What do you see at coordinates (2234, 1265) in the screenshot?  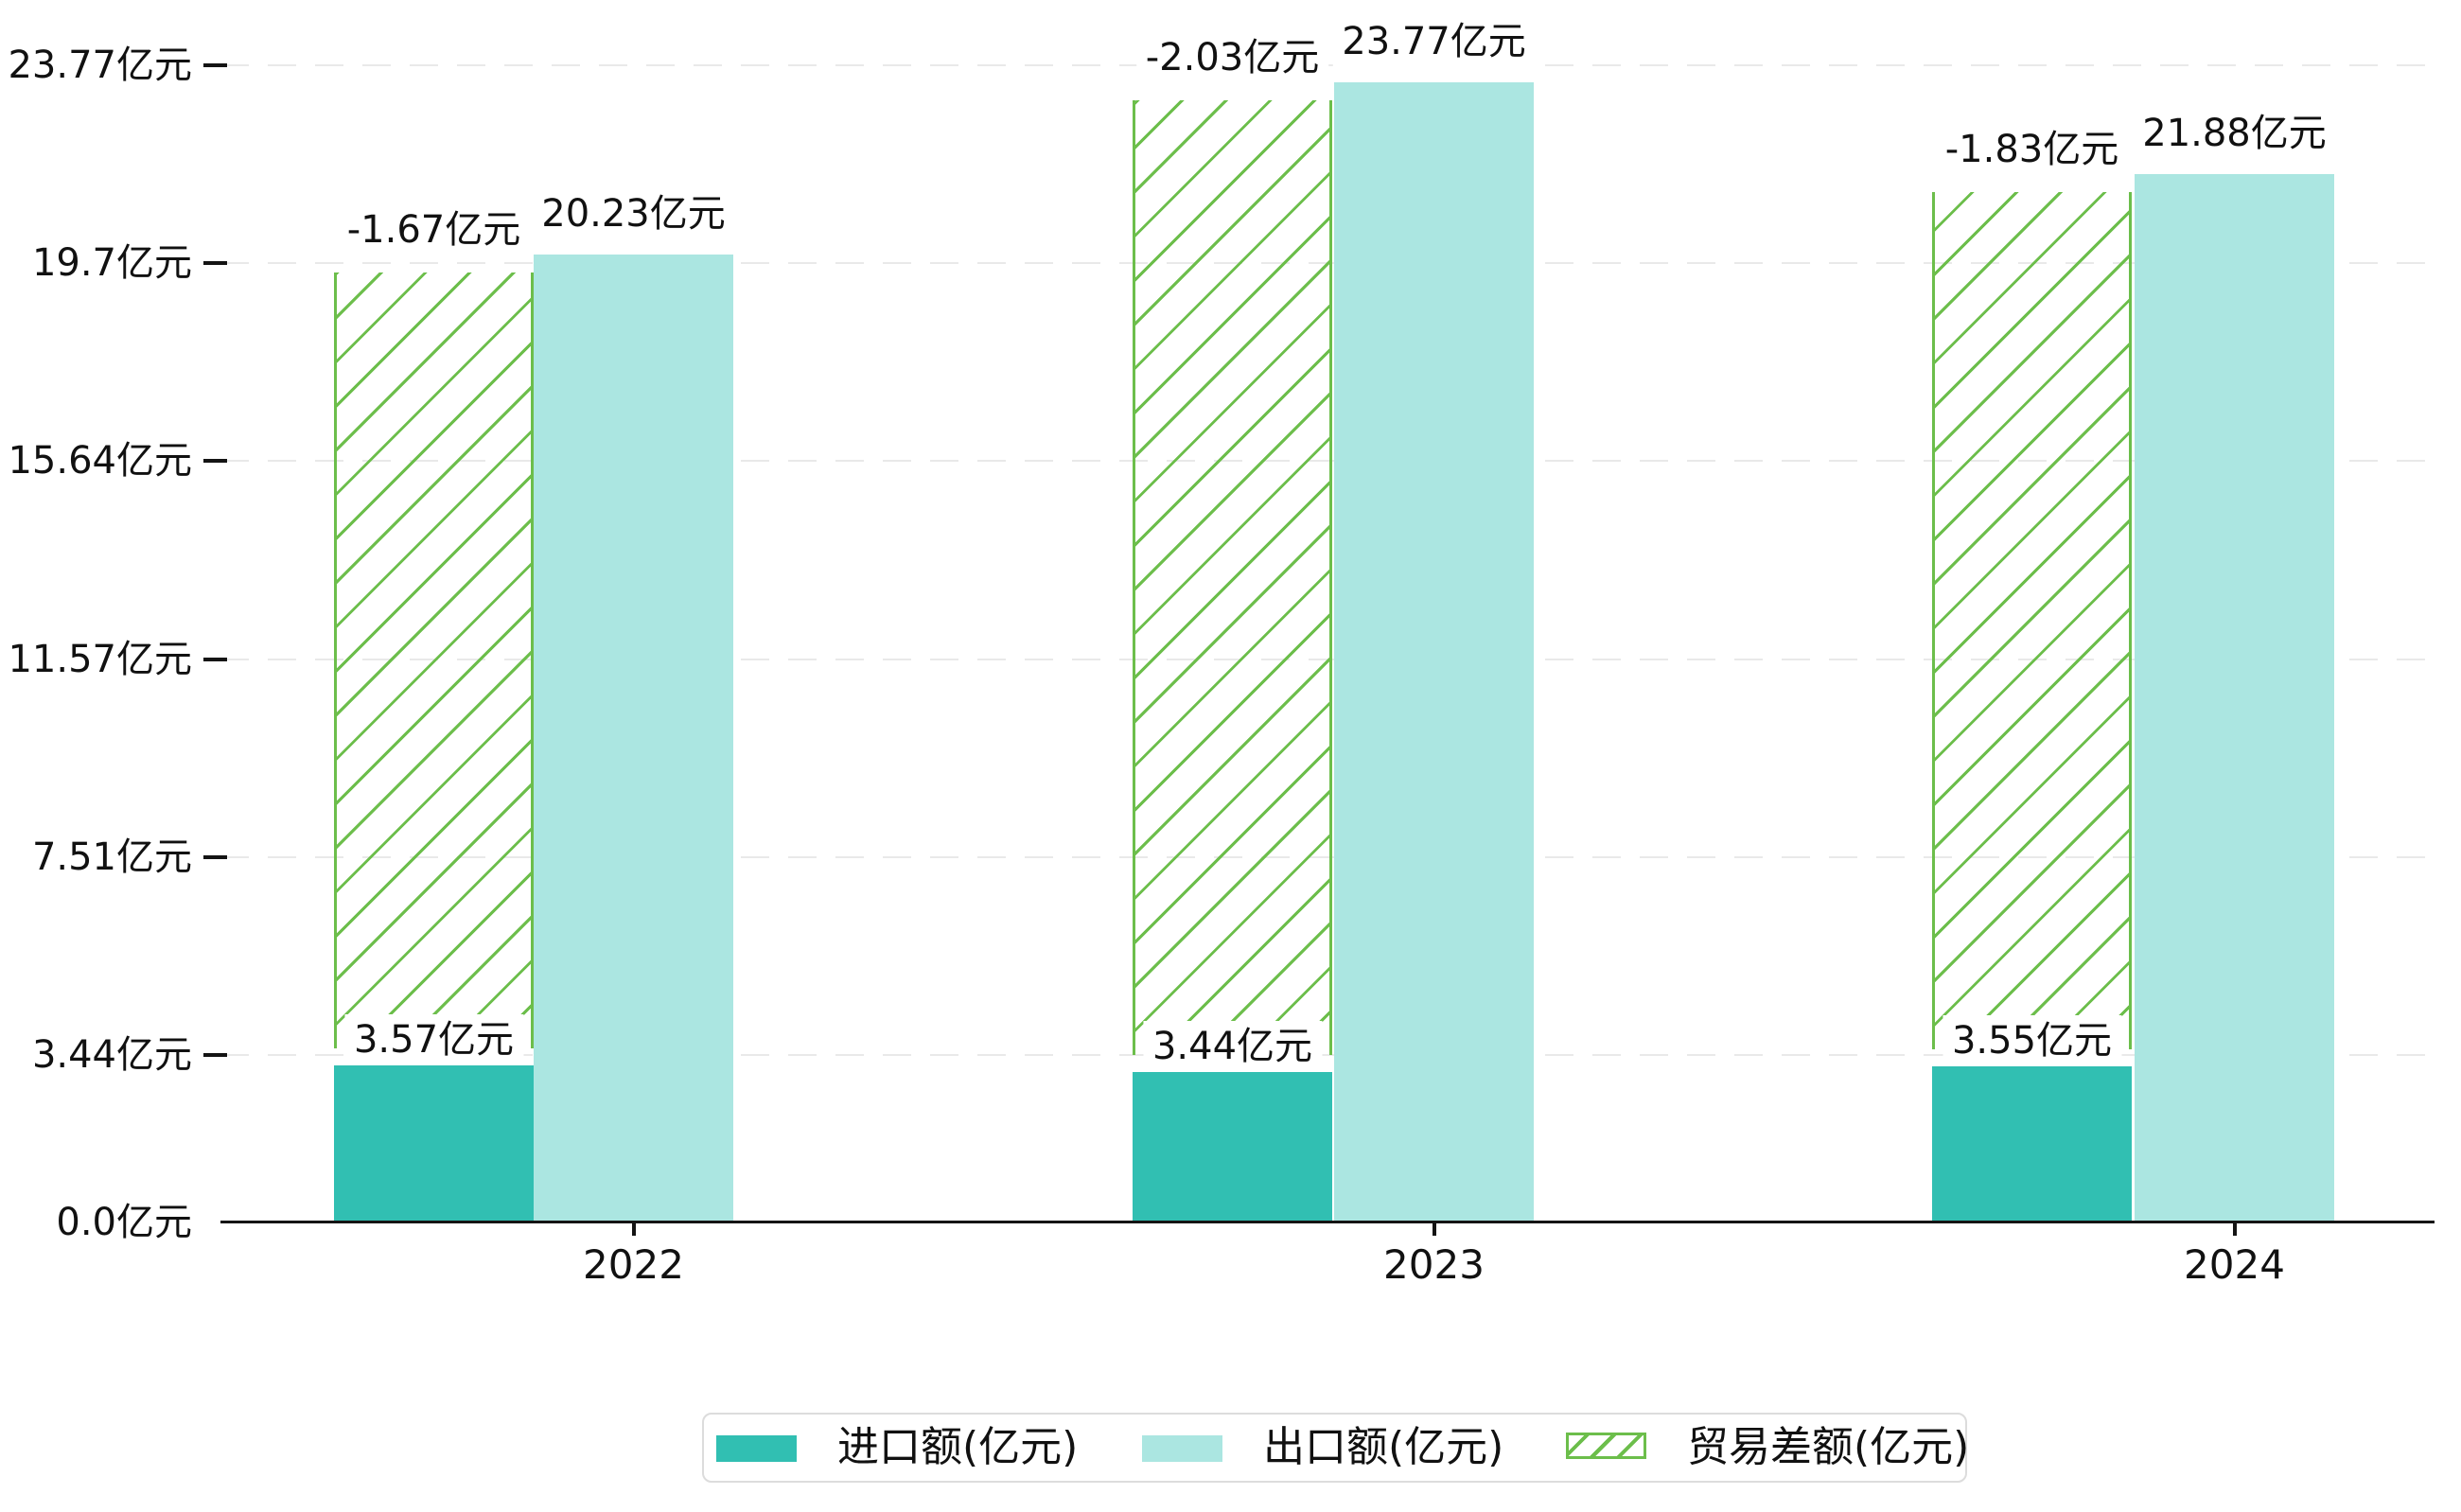 I see `x-axis-tick-label: 2024` at bounding box center [2234, 1265].